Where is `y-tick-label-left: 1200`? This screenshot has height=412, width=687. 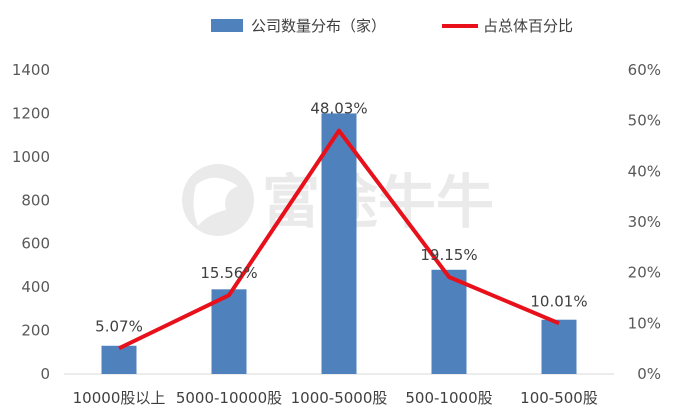 y-tick-label-left: 1200 is located at coordinates (31, 113).